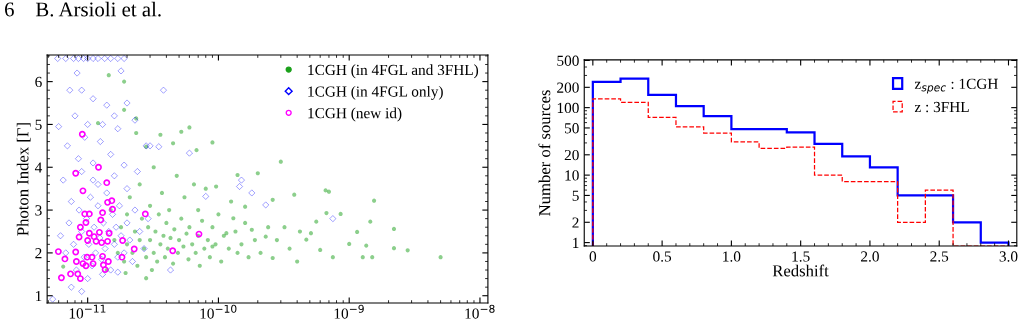 This screenshot has width=1025, height=322. Describe the element at coordinates (480, 311) in the screenshot. I see `x-tick-label: 10$^{−8}$` at that location.